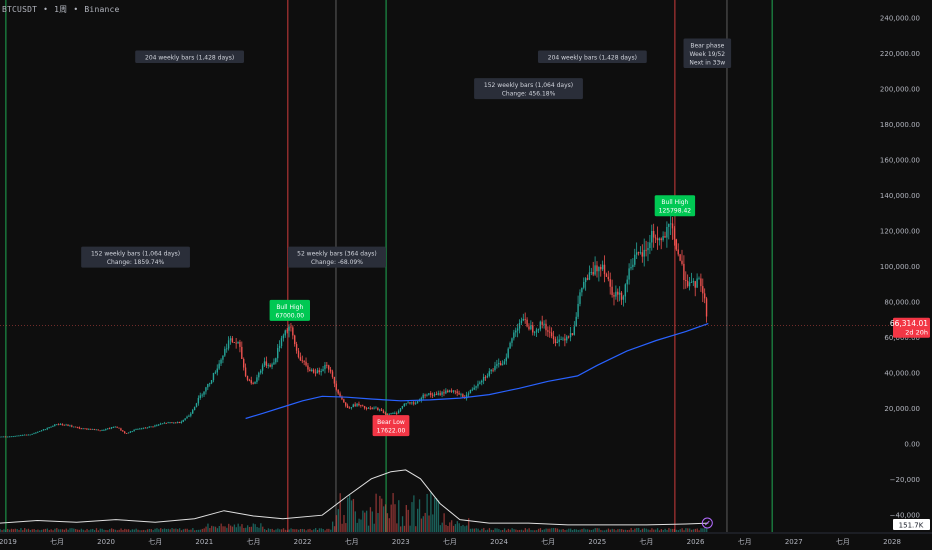 This screenshot has width=932, height=550. What do you see at coordinates (707, 62) in the screenshot?
I see `label-text: Next in 33w` at bounding box center [707, 62].